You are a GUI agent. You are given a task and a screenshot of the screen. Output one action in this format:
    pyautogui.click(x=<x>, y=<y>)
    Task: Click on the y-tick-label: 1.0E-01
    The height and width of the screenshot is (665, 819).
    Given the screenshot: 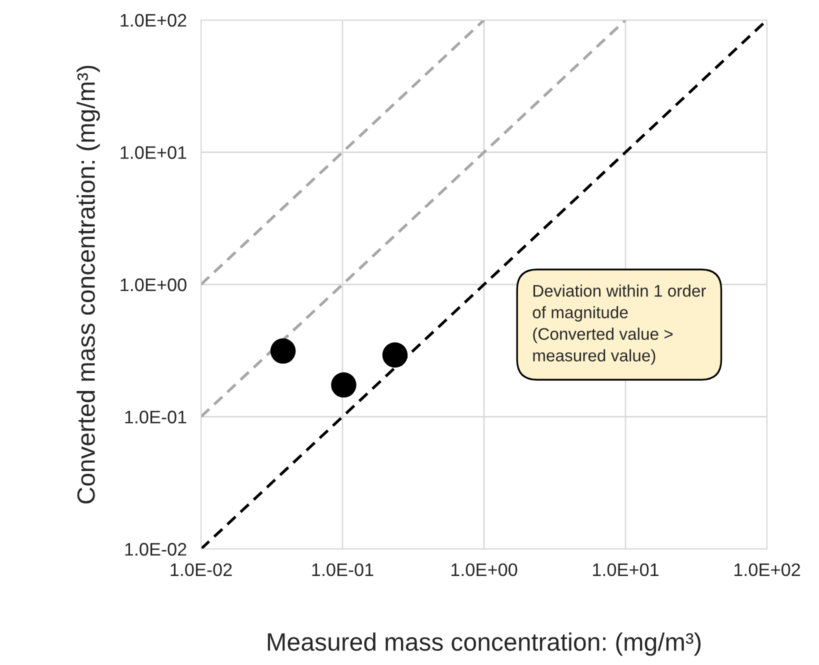 What is the action you would take?
    pyautogui.click(x=155, y=417)
    